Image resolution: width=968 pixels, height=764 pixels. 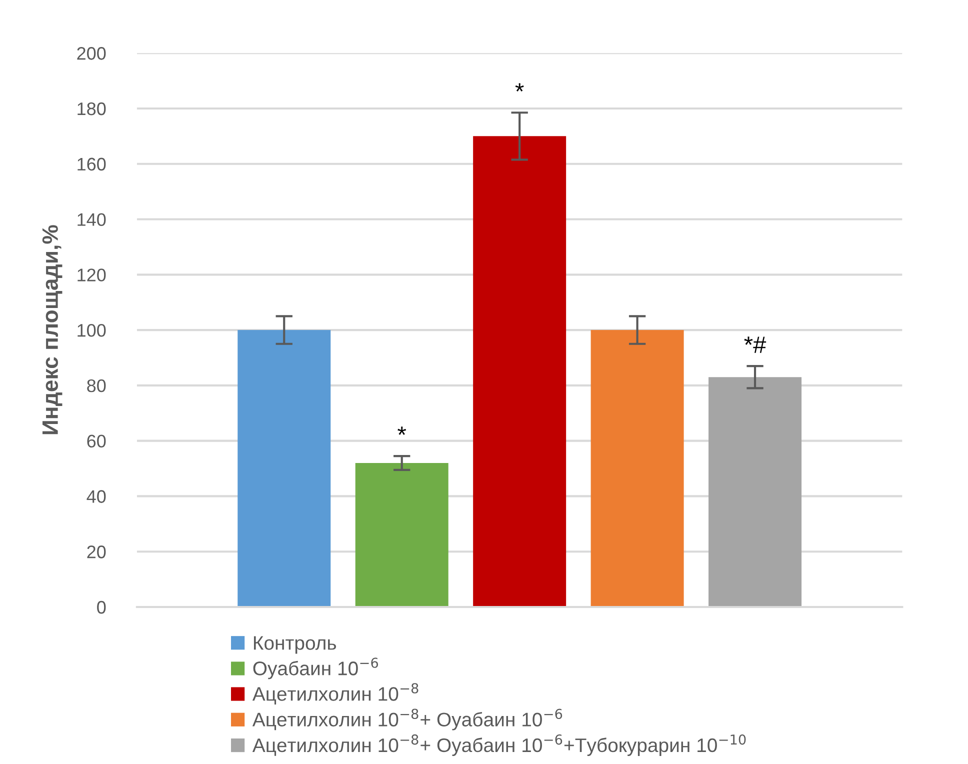 I want to click on y-axis-title: Индекс площади,%, so click(x=52, y=329).